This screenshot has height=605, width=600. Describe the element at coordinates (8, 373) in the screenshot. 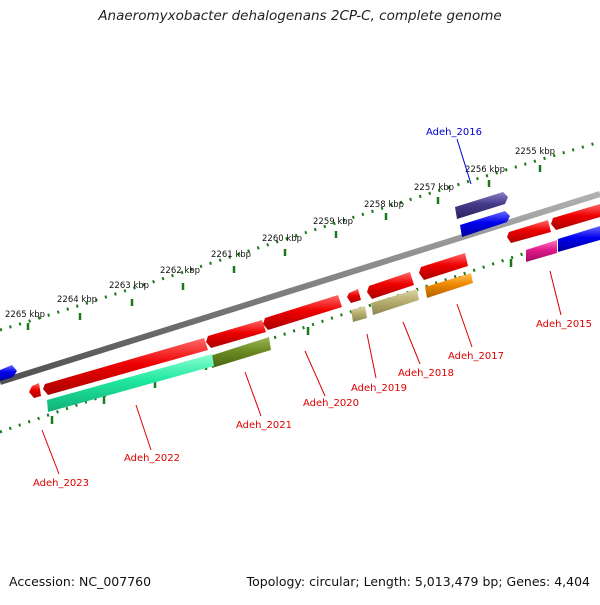

I see `gene-blue-left-edge` at that location.